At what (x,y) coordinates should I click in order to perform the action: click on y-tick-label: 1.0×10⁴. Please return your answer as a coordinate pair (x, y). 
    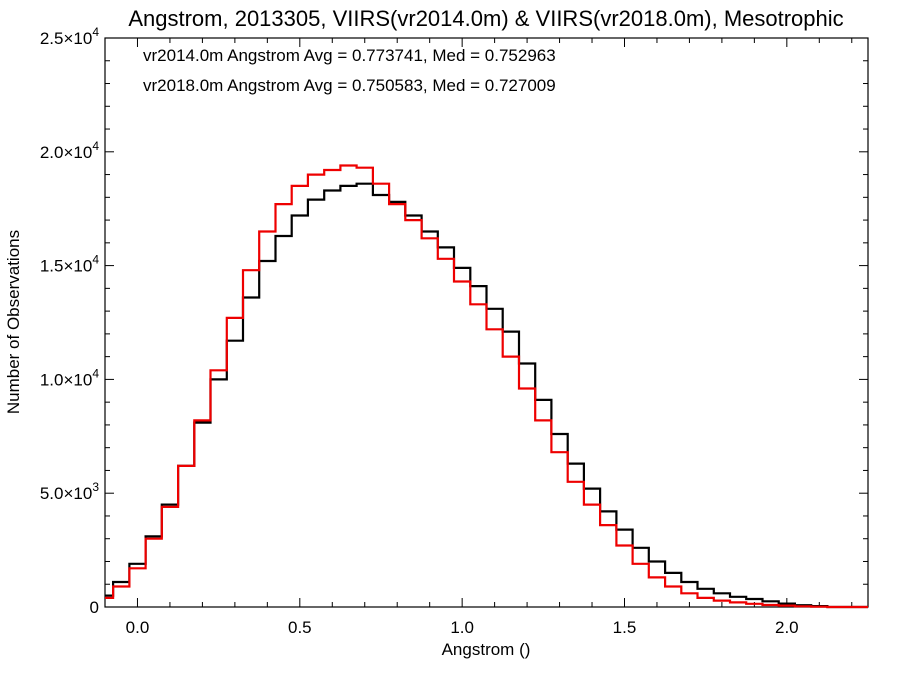
    Looking at the image, I should click on (69, 377).